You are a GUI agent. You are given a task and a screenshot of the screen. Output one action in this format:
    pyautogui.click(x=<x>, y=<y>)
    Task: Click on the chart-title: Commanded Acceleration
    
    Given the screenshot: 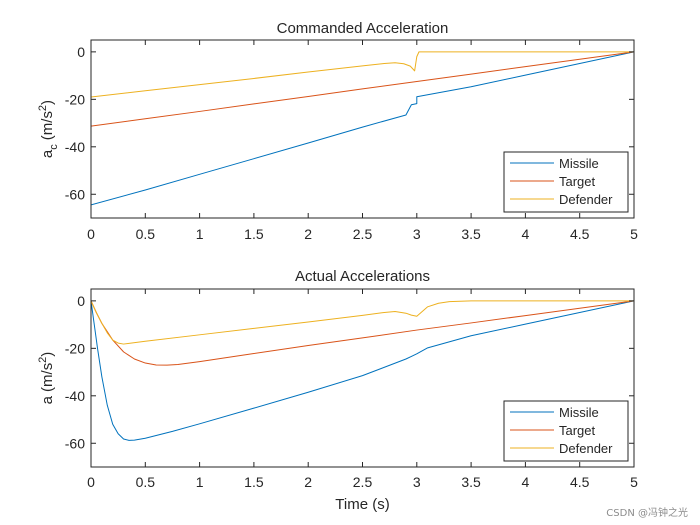 What is the action you would take?
    pyautogui.click(x=363, y=28)
    